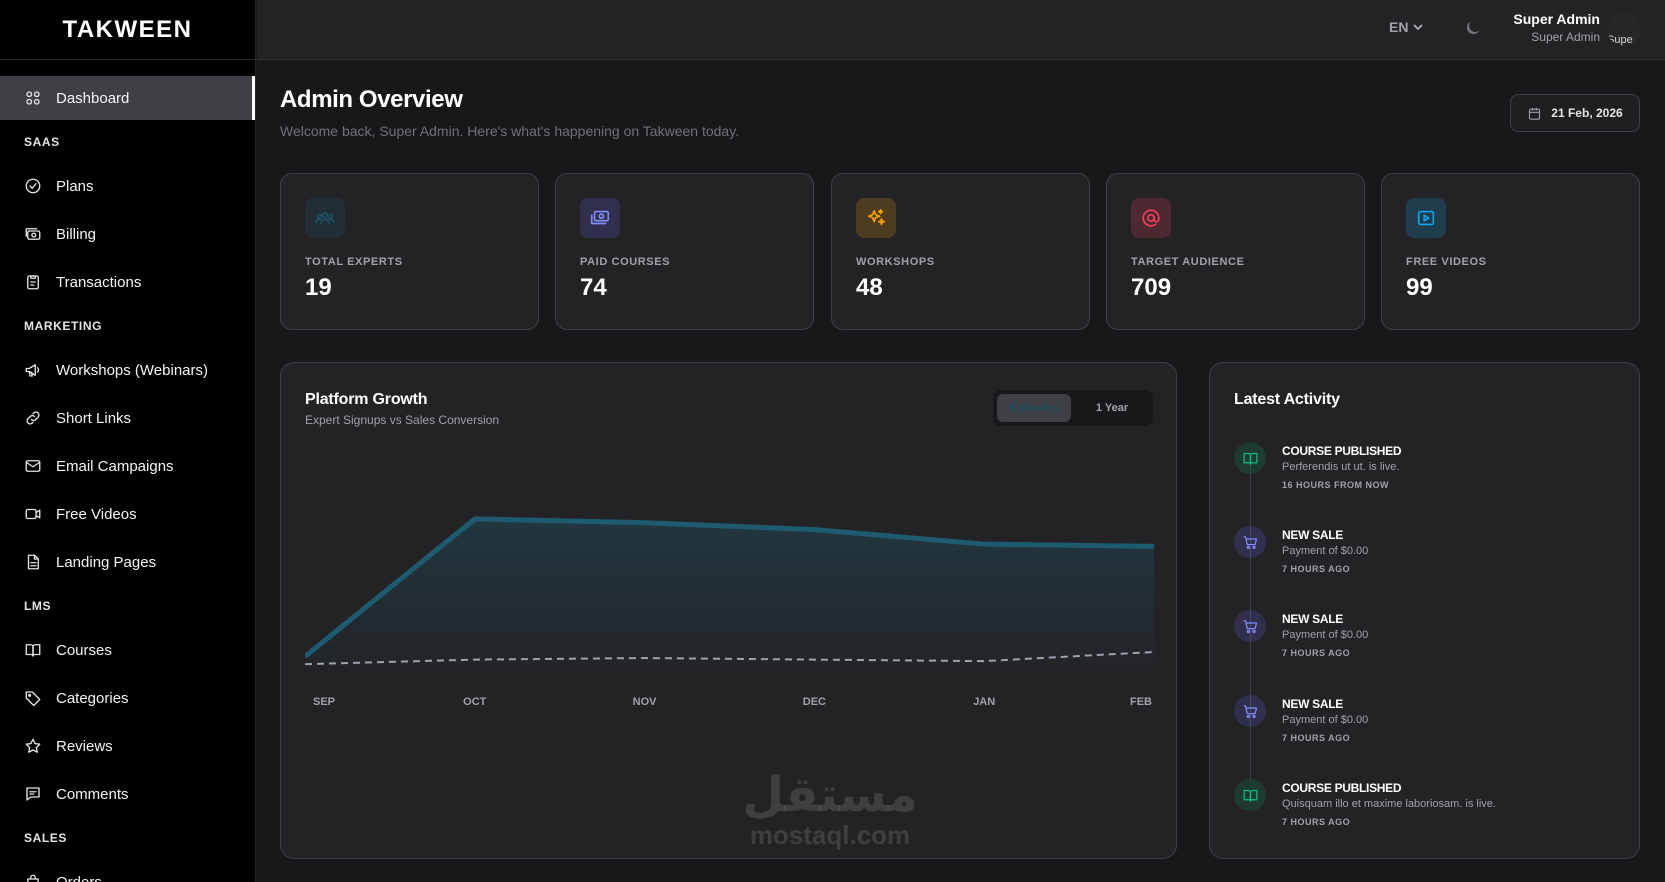  I want to click on video-camera-icon, so click(33, 514).